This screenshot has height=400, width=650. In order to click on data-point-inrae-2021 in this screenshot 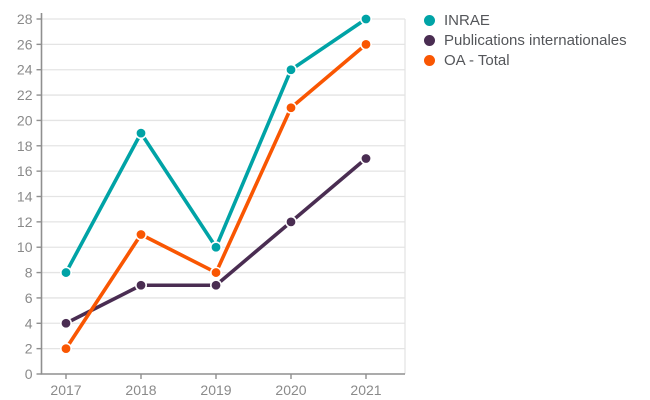, I will do `click(365, 19)`.